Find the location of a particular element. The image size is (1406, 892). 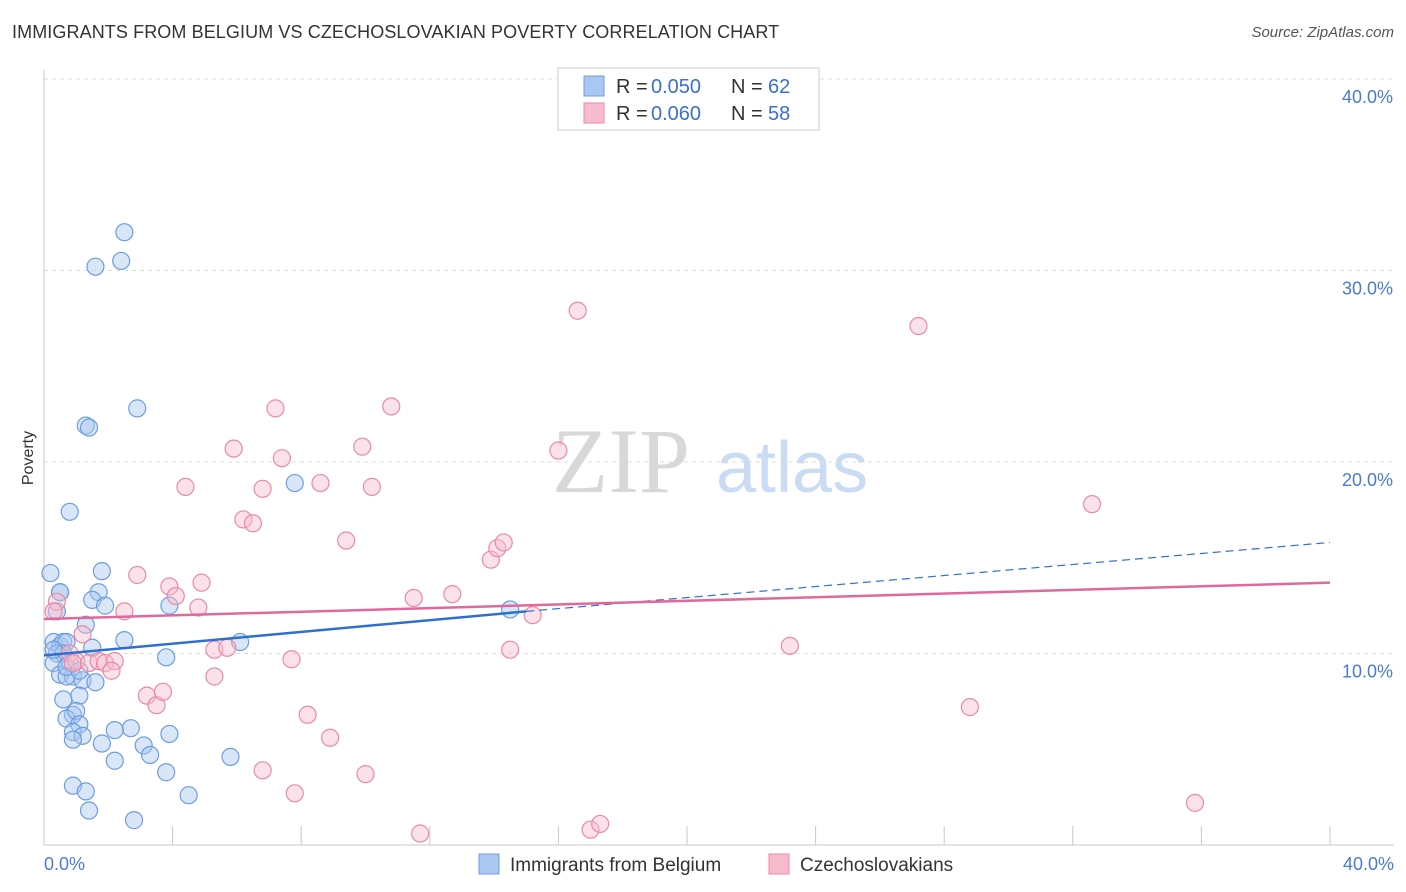

belgium-trend-extension is located at coordinates (928, 576).